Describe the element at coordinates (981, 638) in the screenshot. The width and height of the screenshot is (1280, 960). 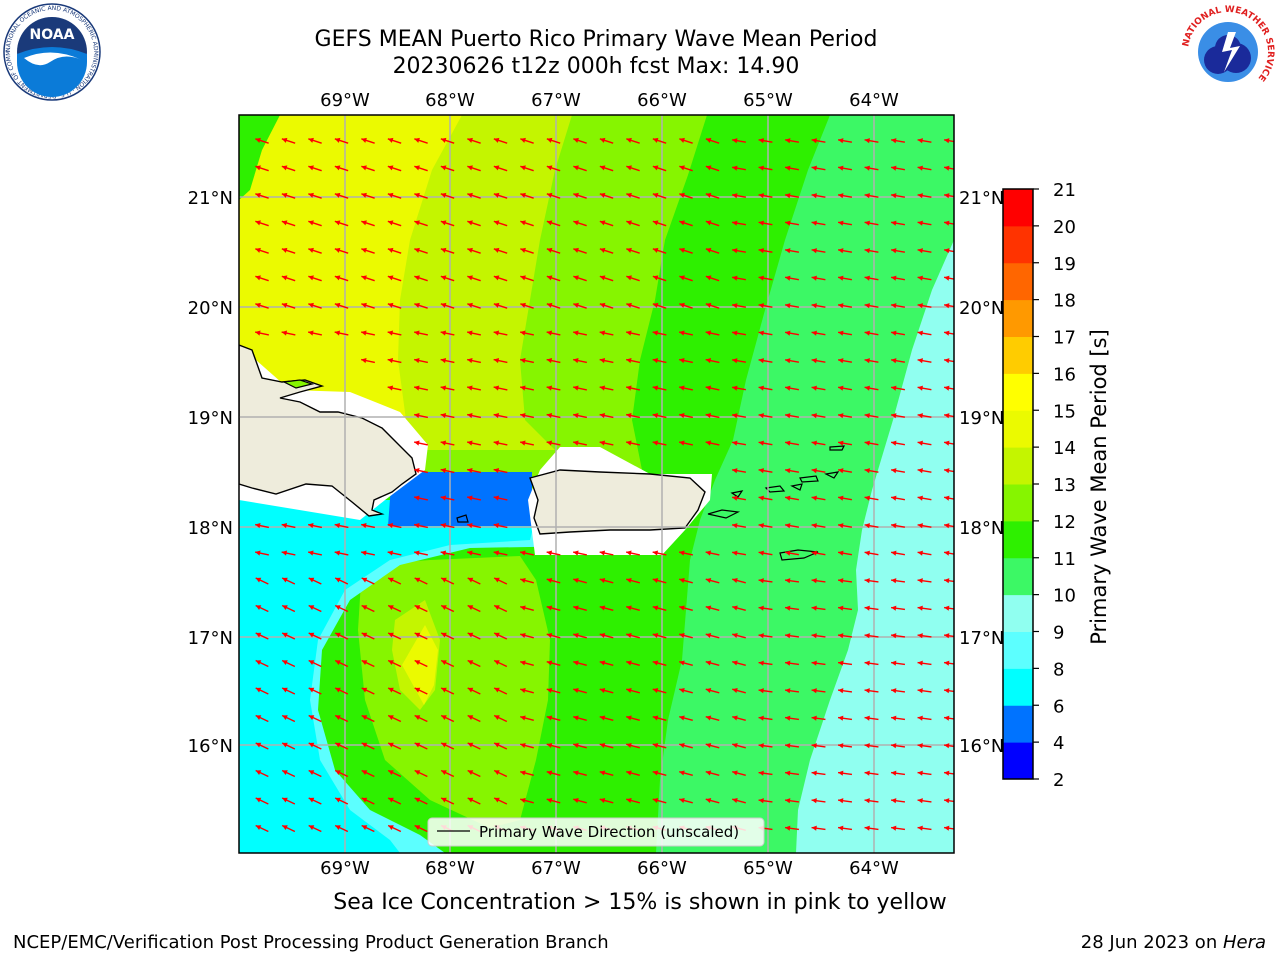
I see `lat-label-right: 17°N` at that location.